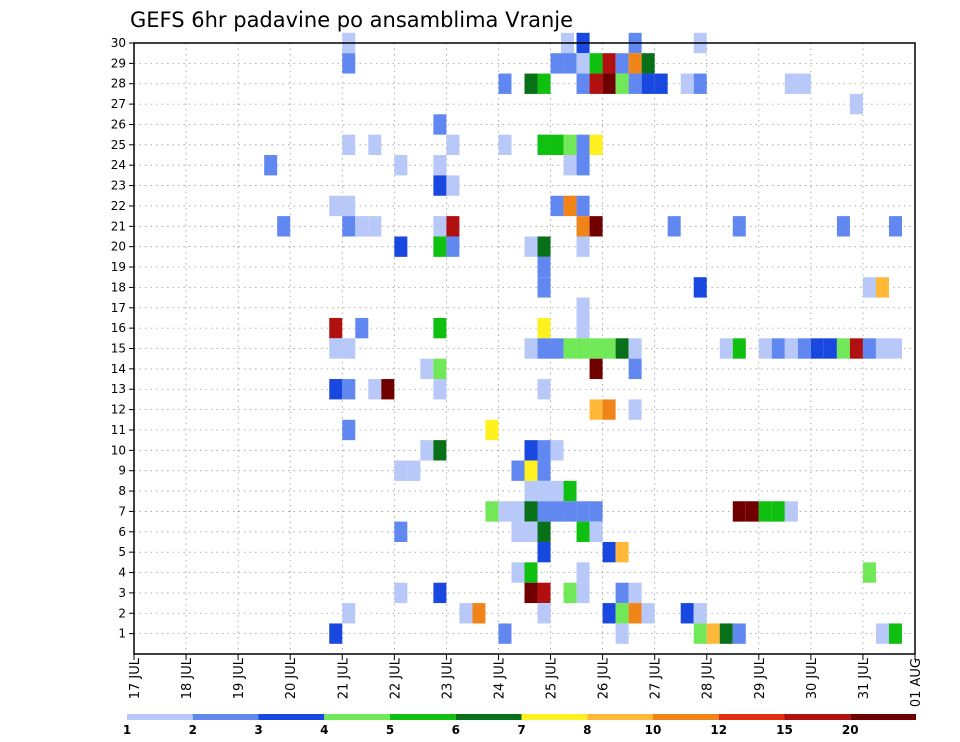  I want to click on x-tick-label: 22 JUL, so click(395, 678).